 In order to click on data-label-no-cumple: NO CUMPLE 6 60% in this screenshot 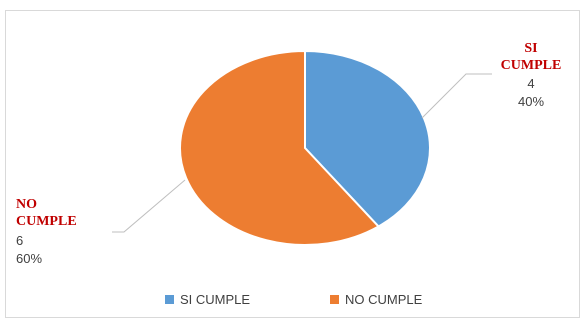, I will do `click(46, 231)`.